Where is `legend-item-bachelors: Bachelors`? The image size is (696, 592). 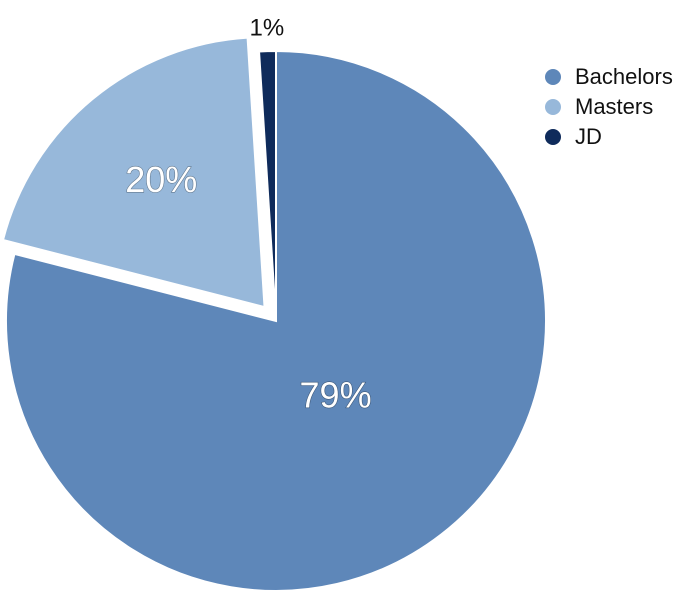 legend-item-bachelors: Bachelors is located at coordinates (609, 76).